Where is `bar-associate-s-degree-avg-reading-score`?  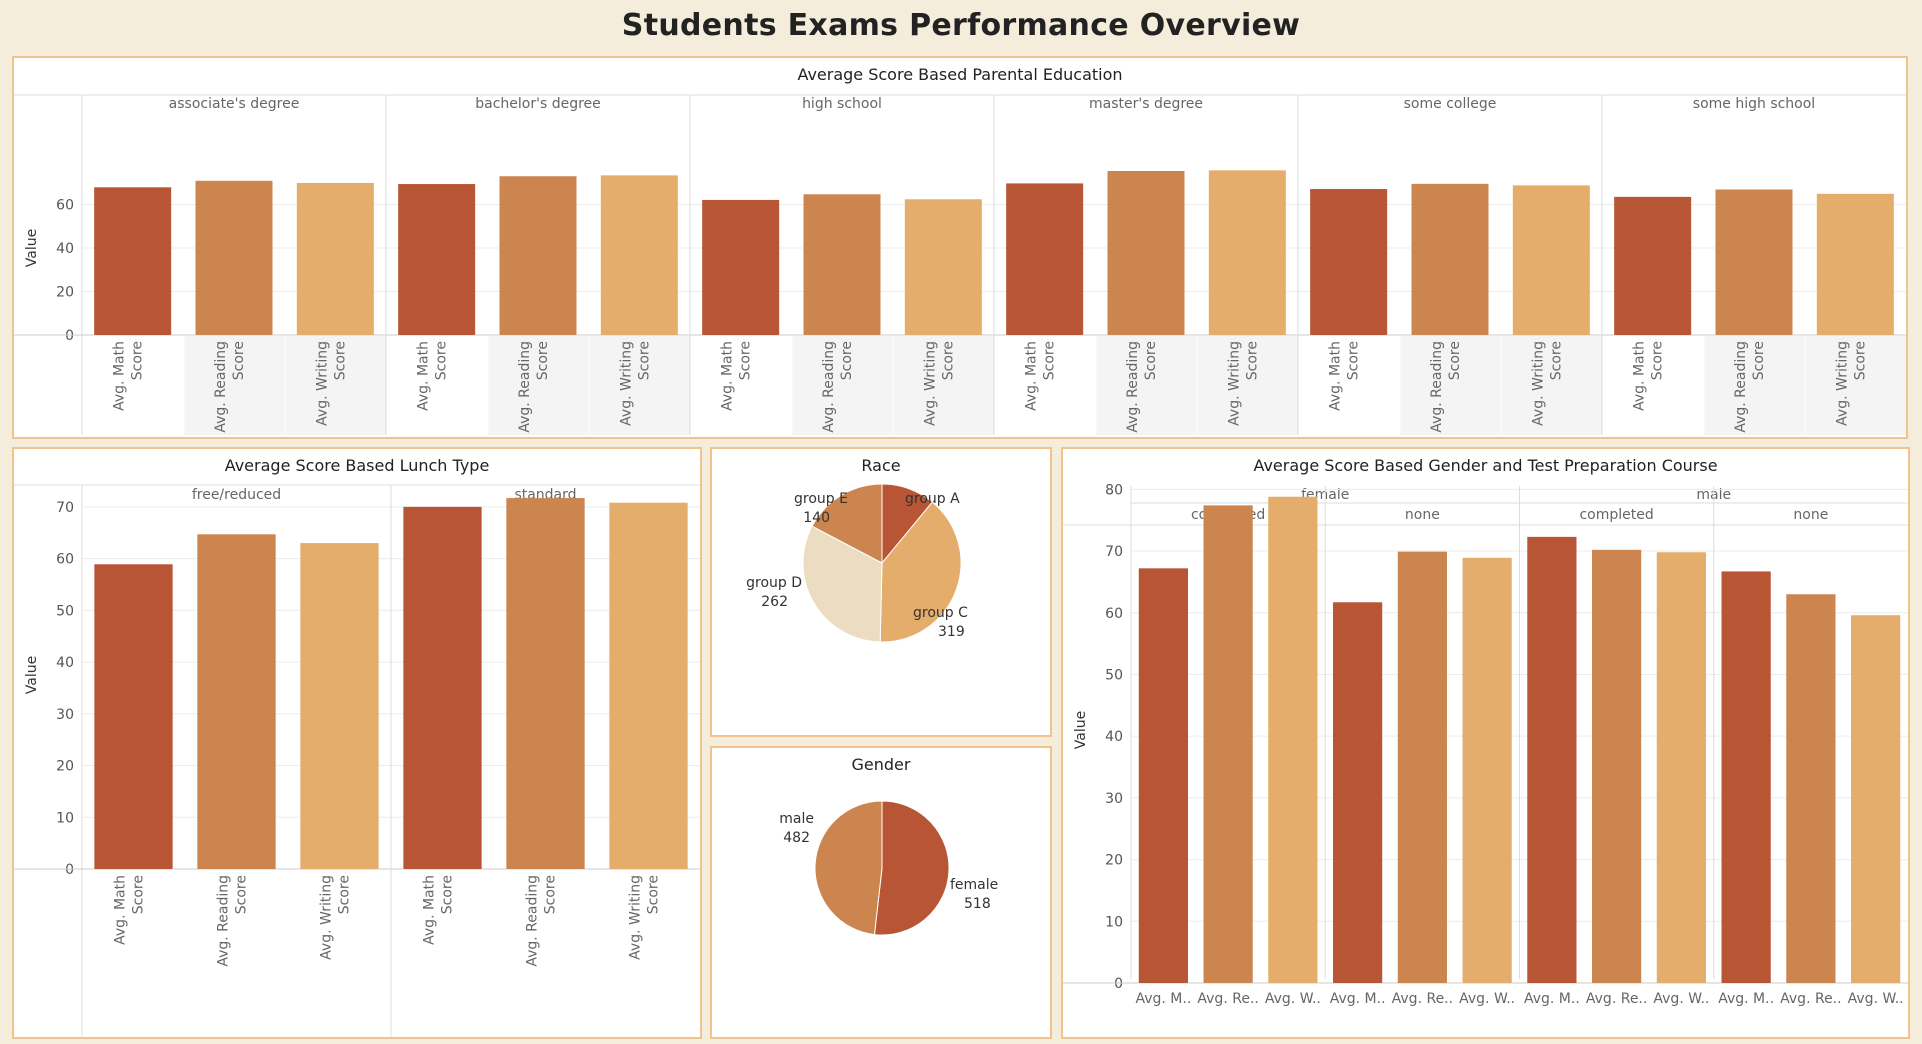 bar-associate-s-degree-avg-reading-score is located at coordinates (234, 257).